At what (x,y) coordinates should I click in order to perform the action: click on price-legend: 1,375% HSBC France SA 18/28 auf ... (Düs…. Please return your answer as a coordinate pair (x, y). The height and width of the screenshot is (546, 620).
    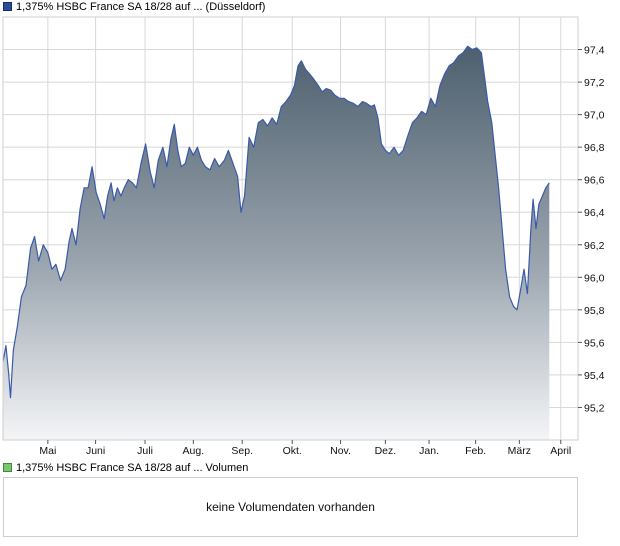
    Looking at the image, I should click on (134, 7).